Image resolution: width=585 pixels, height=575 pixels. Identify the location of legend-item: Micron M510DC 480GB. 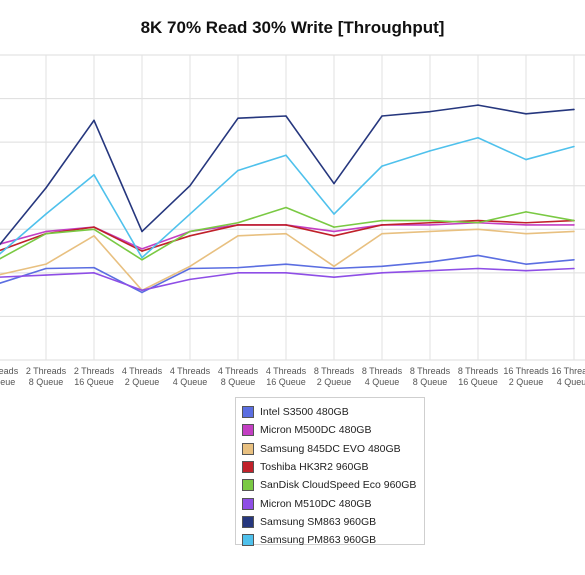
(333, 503).